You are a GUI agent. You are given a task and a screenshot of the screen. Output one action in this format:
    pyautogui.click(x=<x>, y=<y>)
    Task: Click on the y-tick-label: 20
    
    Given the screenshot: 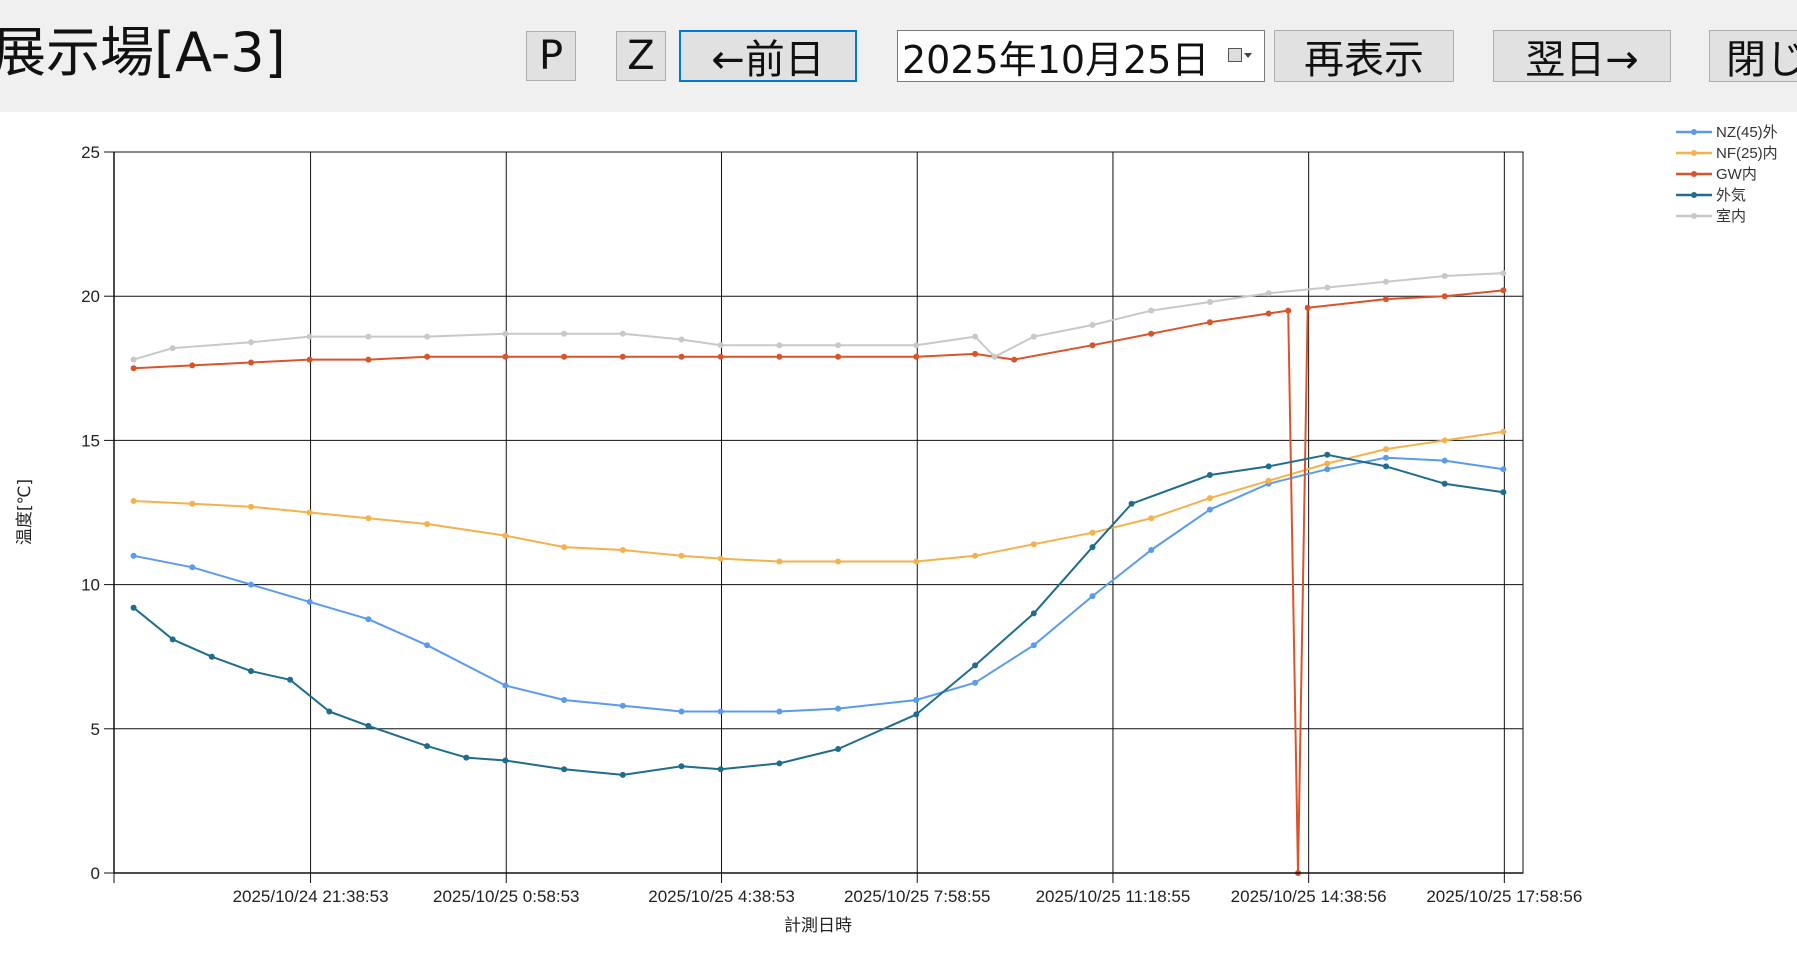 What is the action you would take?
    pyautogui.click(x=90, y=296)
    